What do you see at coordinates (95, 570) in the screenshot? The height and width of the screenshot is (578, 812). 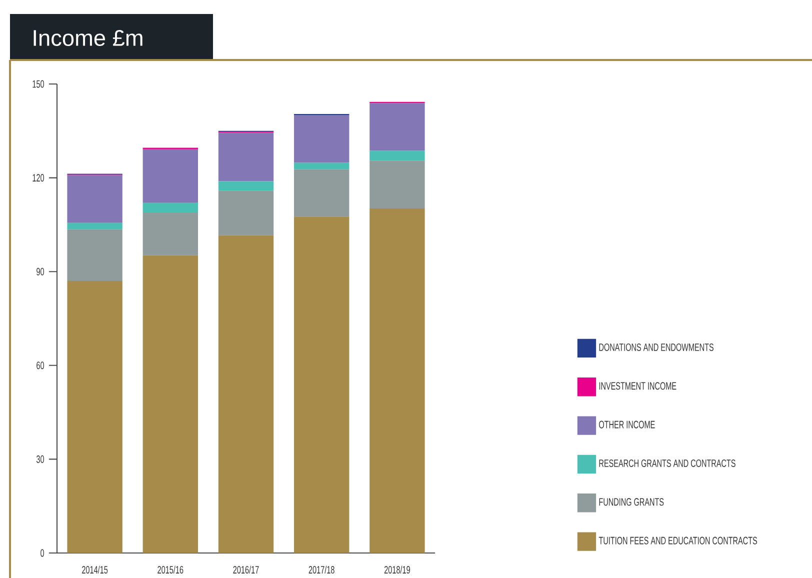 I see `x-tick-label: 2014/15` at bounding box center [95, 570].